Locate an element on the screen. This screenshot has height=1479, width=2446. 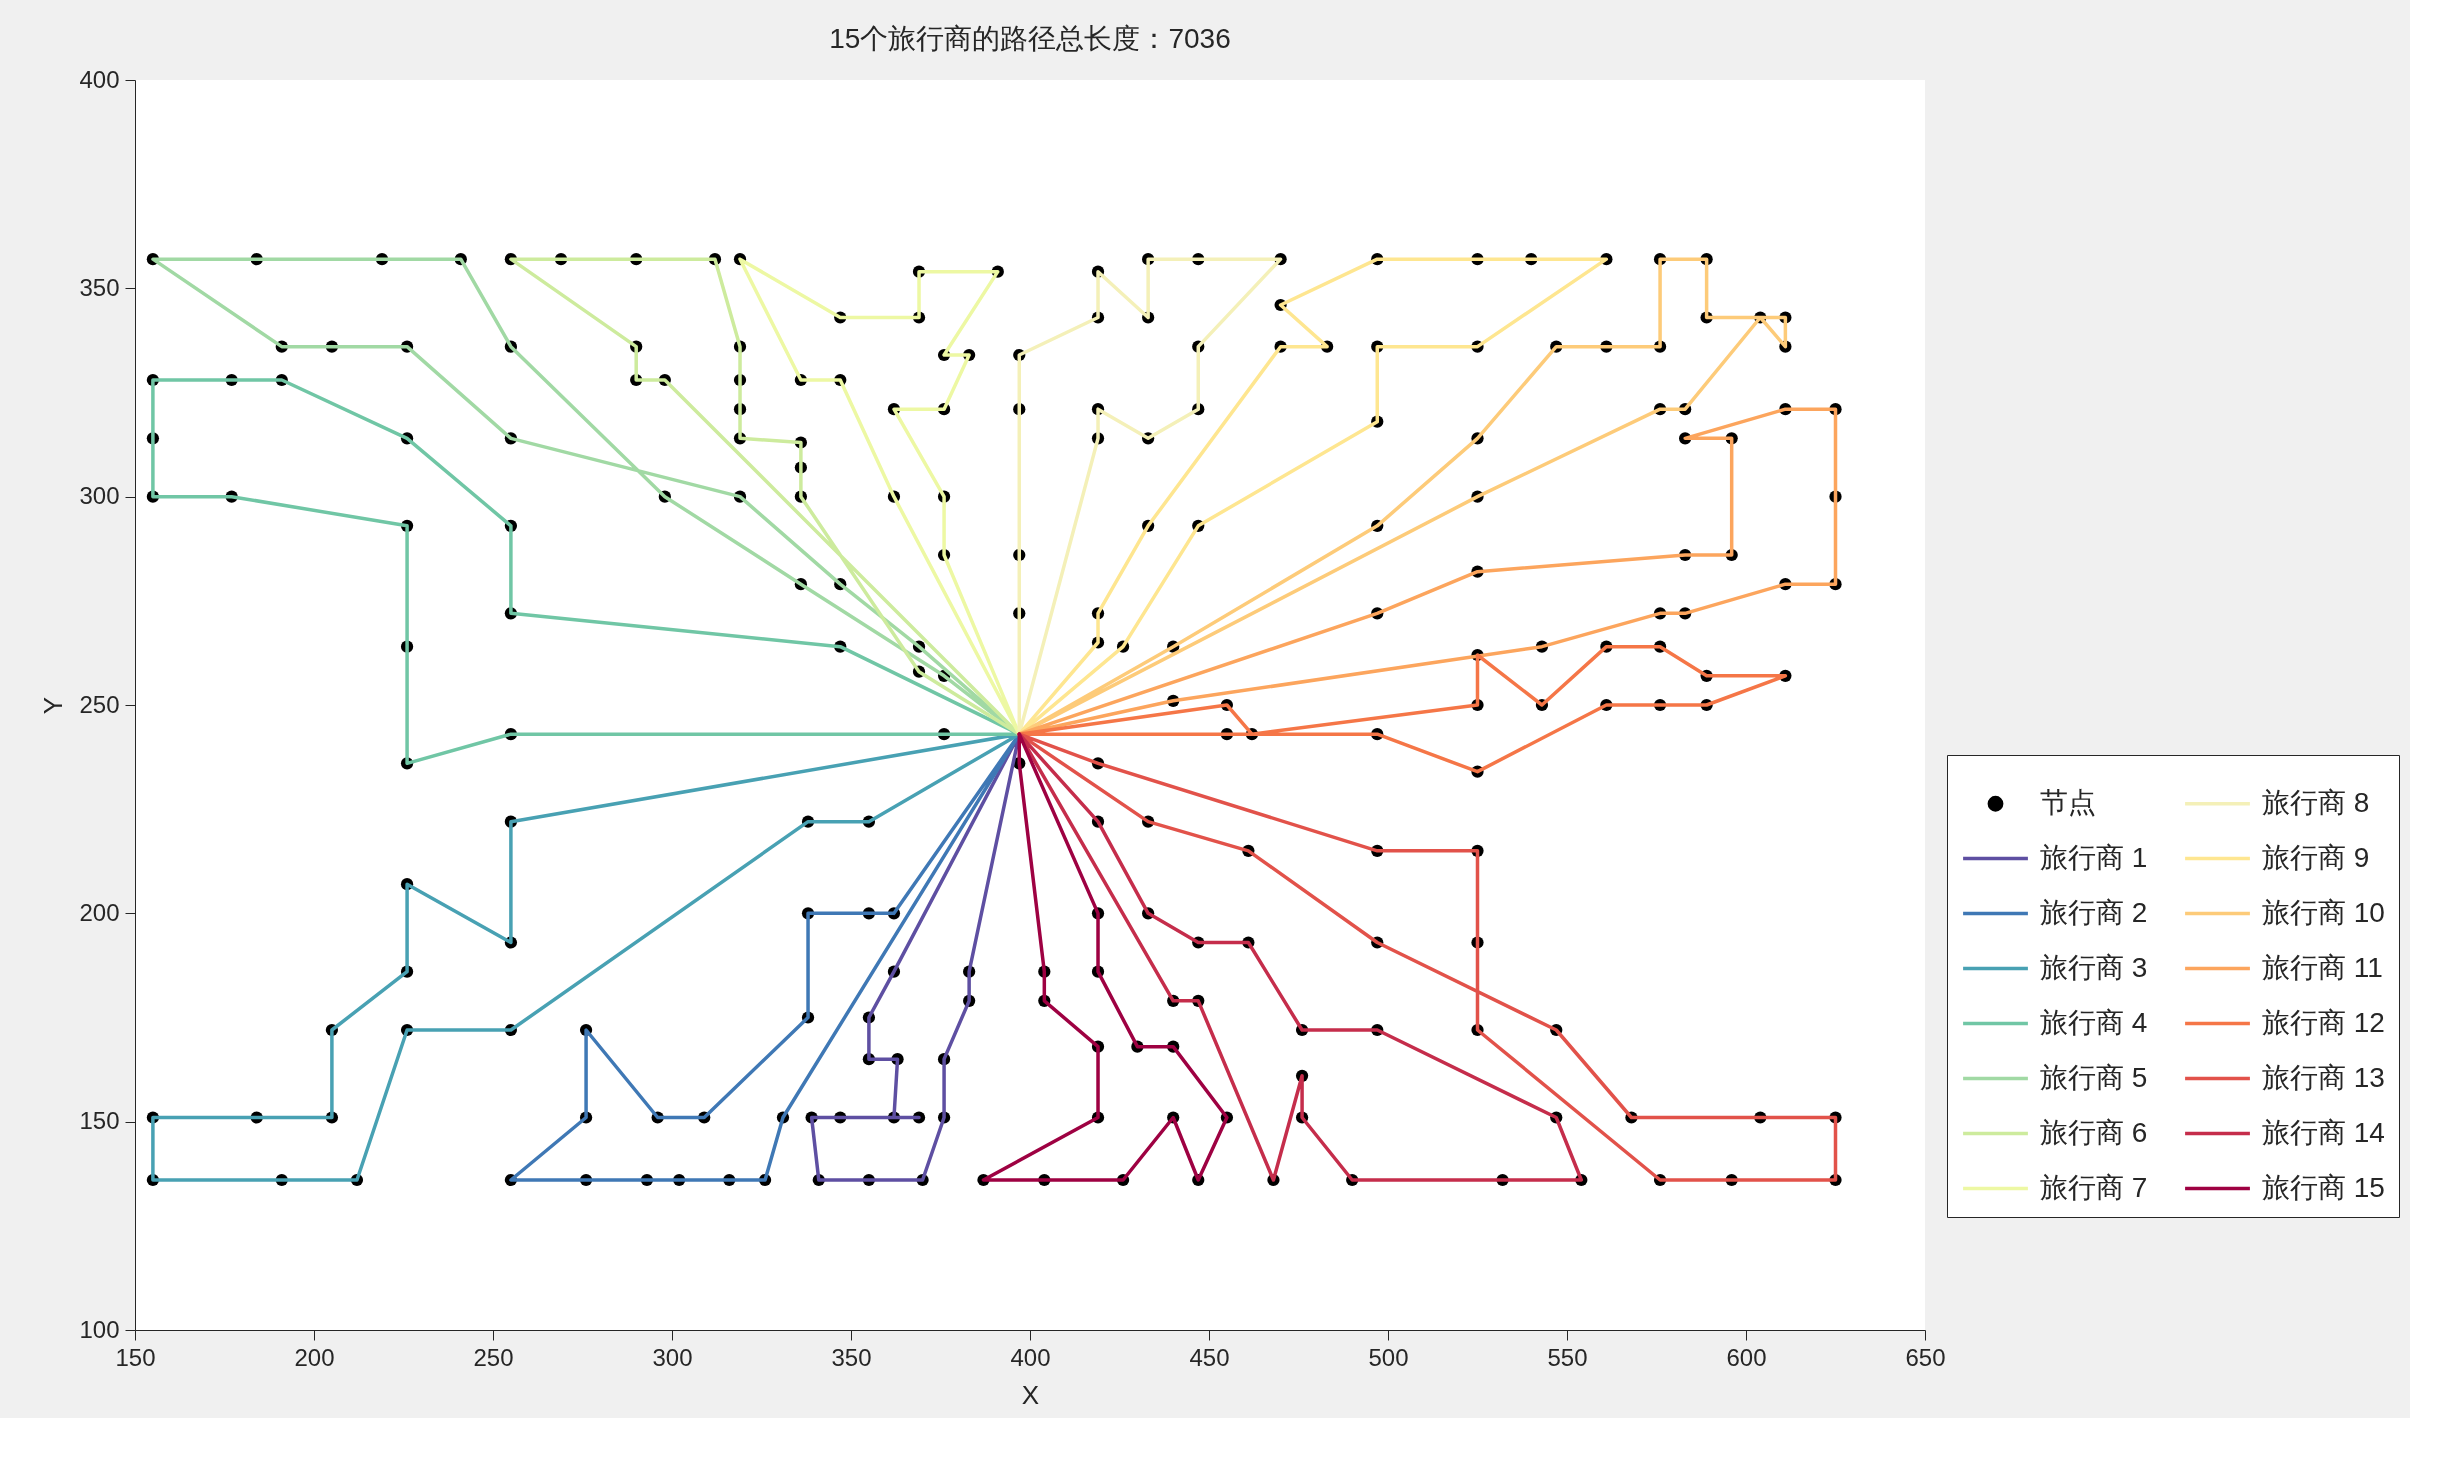
x-tick-label: 650 is located at coordinates (1925, 1357).